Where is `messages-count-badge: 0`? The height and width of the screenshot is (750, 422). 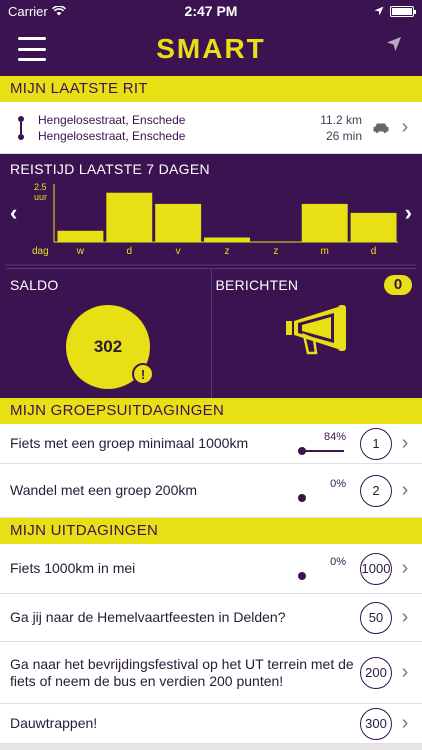
messages-count-badge: 0 is located at coordinates (398, 285).